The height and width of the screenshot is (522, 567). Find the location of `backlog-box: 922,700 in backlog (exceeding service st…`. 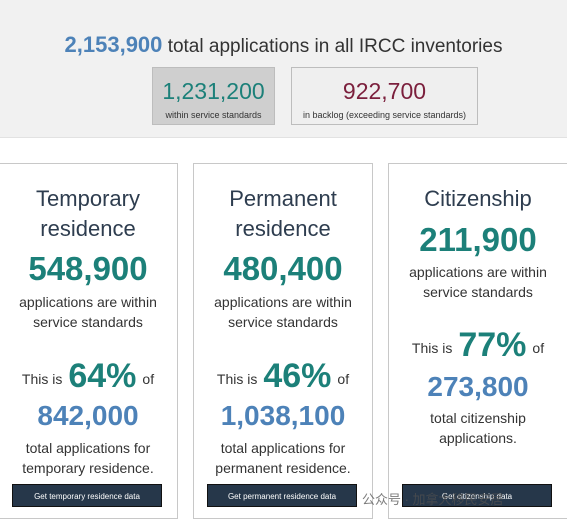

backlog-box: 922,700 in backlog (exceeding service st… is located at coordinates (384, 96).